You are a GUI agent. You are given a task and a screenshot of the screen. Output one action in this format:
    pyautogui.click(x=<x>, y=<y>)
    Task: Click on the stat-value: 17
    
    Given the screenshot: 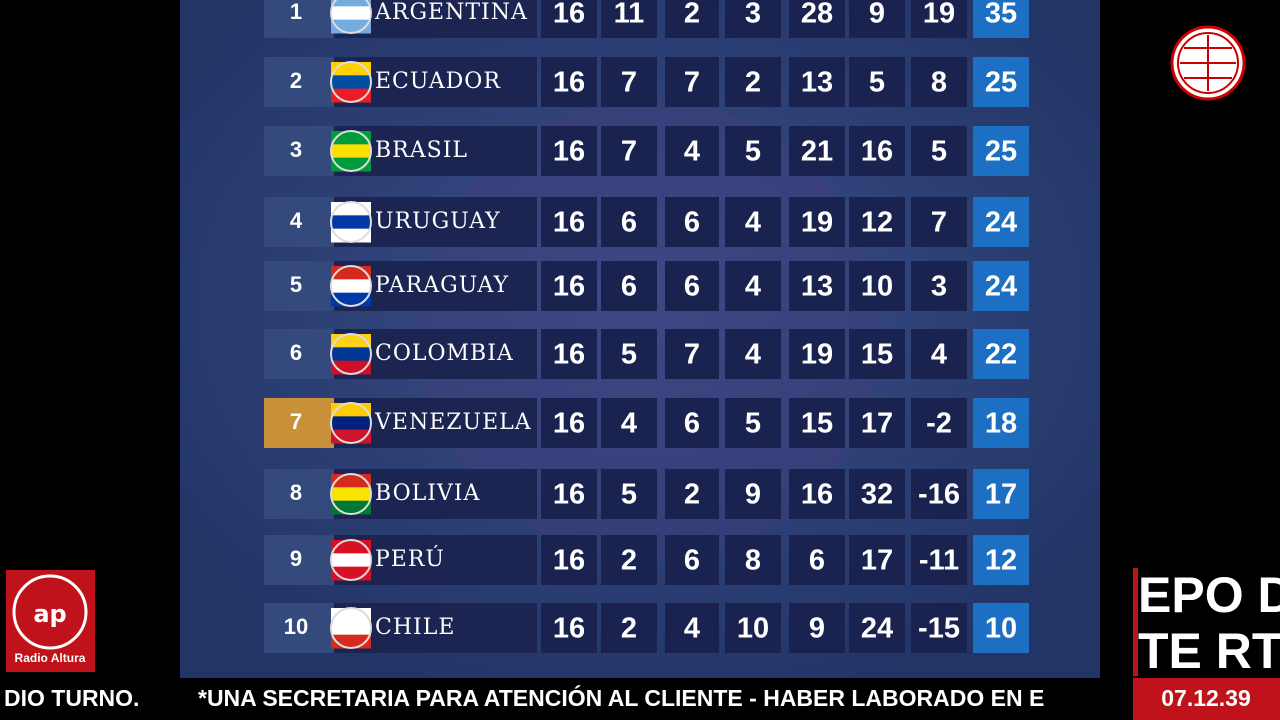 What is the action you would take?
    pyautogui.click(x=877, y=561)
    